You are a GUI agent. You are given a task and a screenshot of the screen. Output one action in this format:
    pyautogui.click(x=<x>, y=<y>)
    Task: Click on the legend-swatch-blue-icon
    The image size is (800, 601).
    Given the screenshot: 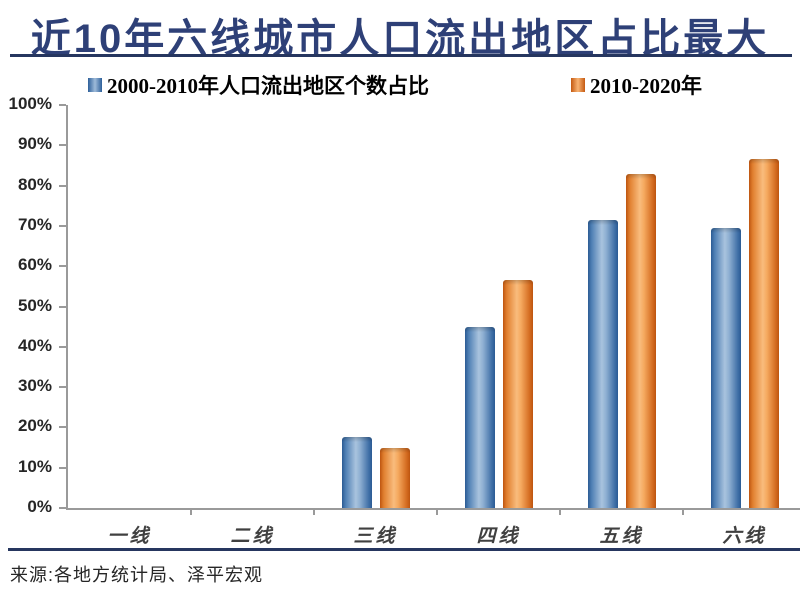 What is the action you would take?
    pyautogui.click(x=95, y=85)
    